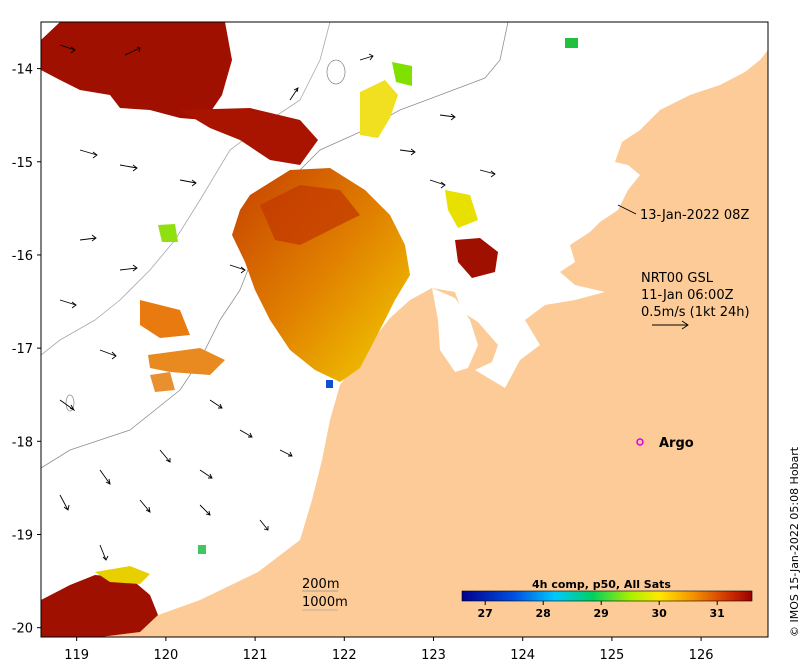 This screenshot has width=810, height=672. What do you see at coordinates (320, 584) in the screenshot?
I see `depth-200-label: 200m` at bounding box center [320, 584].